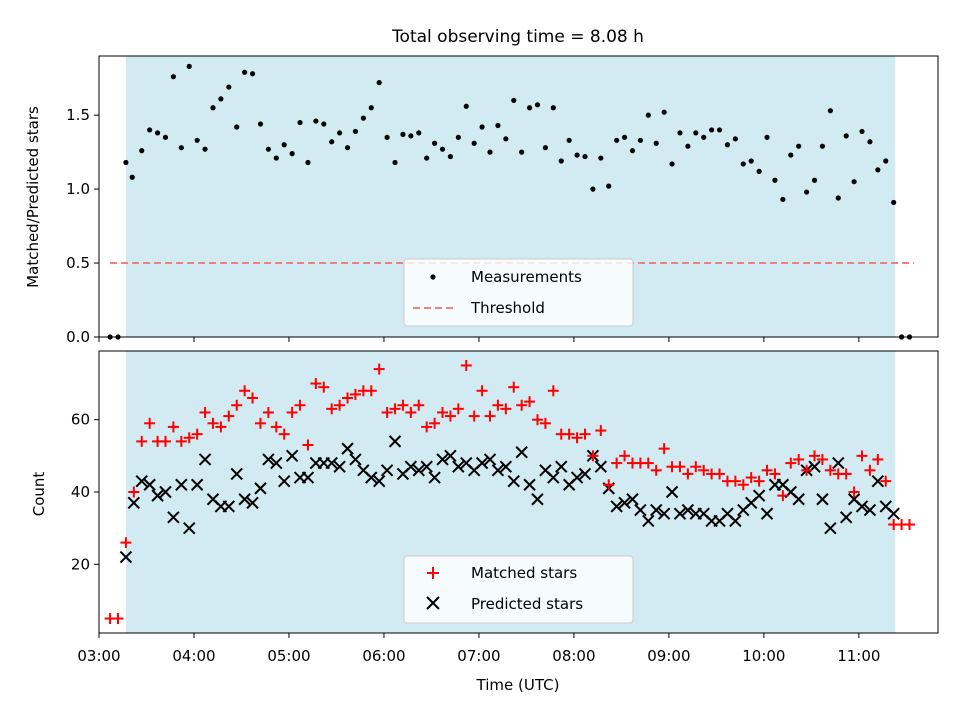 This screenshot has width=960, height=720. What do you see at coordinates (78, 337) in the screenshot?
I see `y-tick-label: 0.0` at bounding box center [78, 337].